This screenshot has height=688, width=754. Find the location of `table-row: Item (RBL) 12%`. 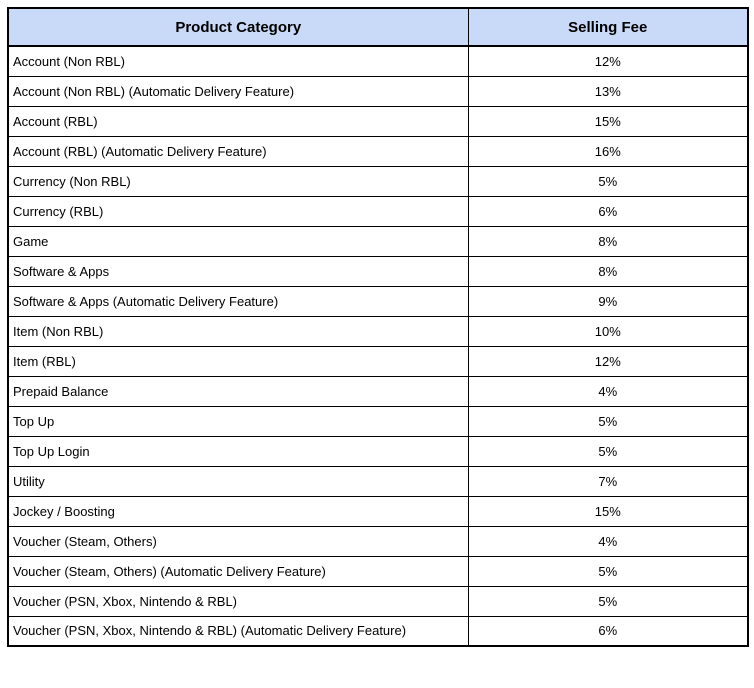

table-row: Item (RBL) 12% is located at coordinates (378, 361).